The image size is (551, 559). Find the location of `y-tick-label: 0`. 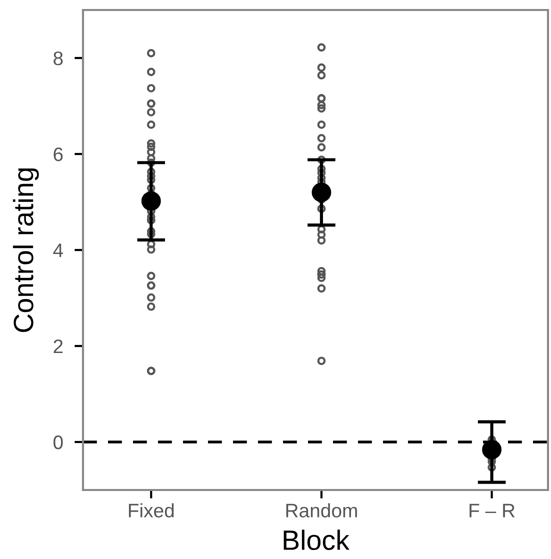

y-tick-label: 0 is located at coordinates (58, 442).